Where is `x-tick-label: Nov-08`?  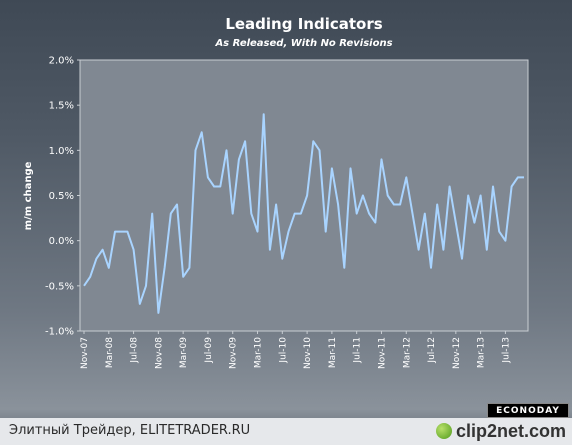
x-tick-label: Nov-08 is located at coordinates (159, 353).